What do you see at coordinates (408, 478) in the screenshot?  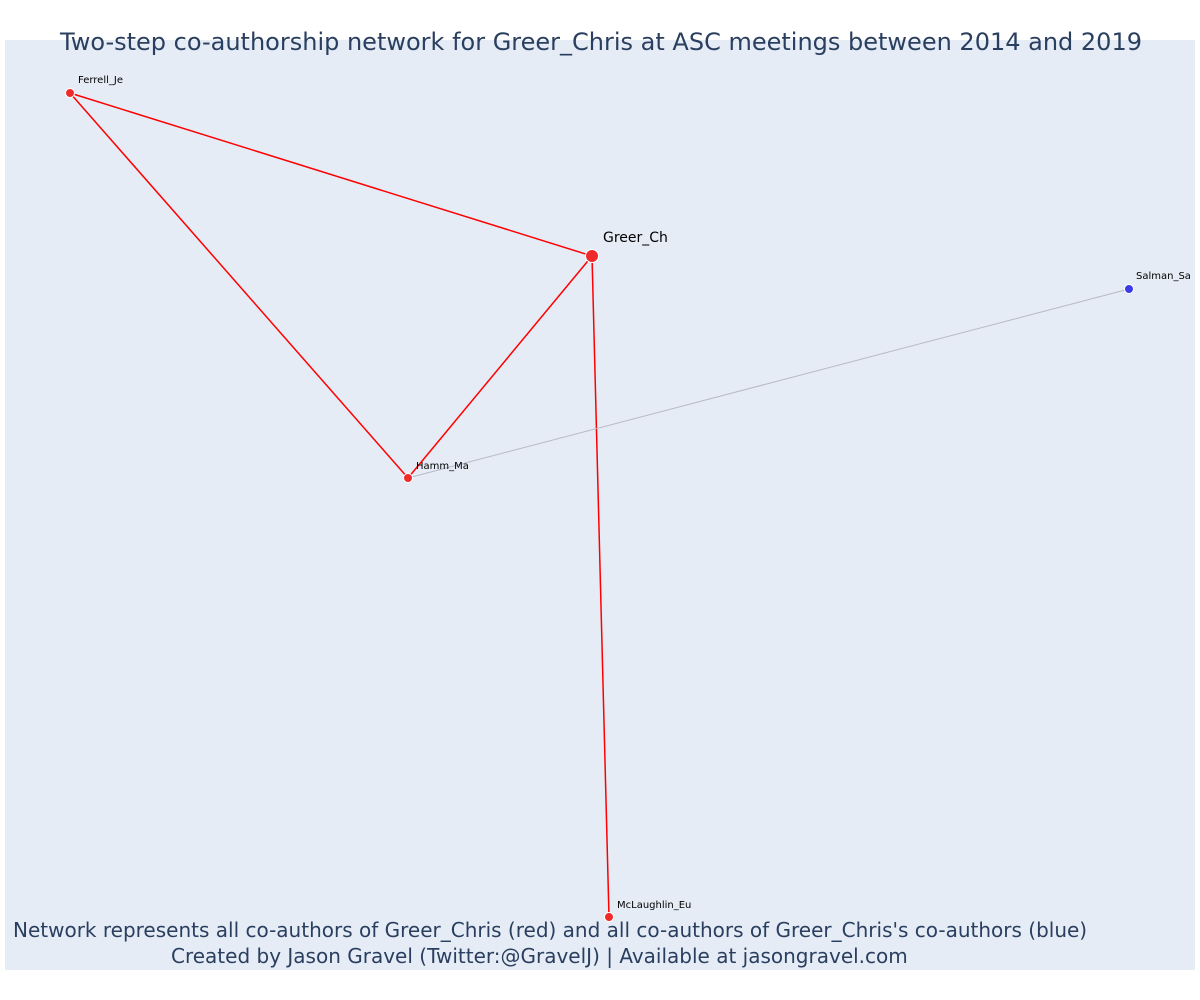 I see `node-hamm-ma` at bounding box center [408, 478].